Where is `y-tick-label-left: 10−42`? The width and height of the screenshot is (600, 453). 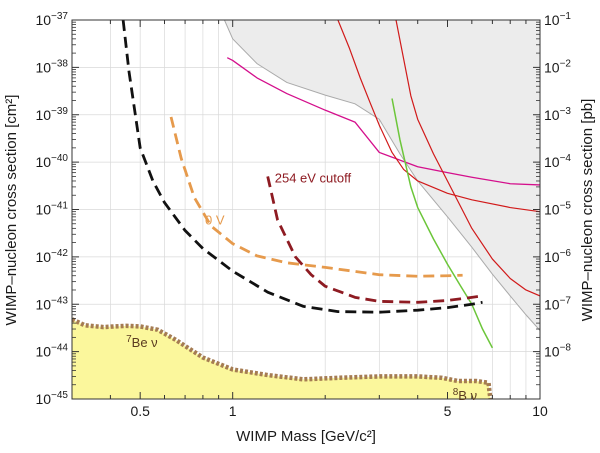 y-tick-label-left: 10−42 is located at coordinates (51, 256).